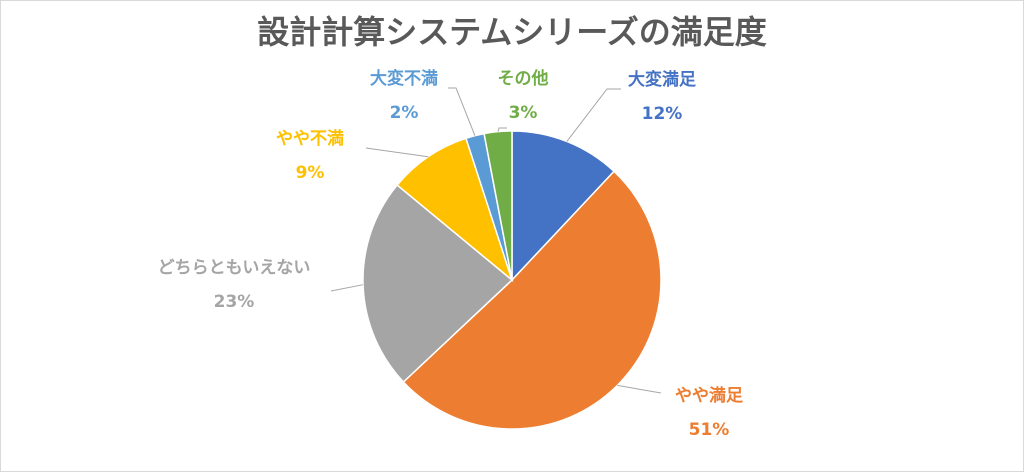  I want to click on slice-label-name-4: 大変不満, so click(404, 78).